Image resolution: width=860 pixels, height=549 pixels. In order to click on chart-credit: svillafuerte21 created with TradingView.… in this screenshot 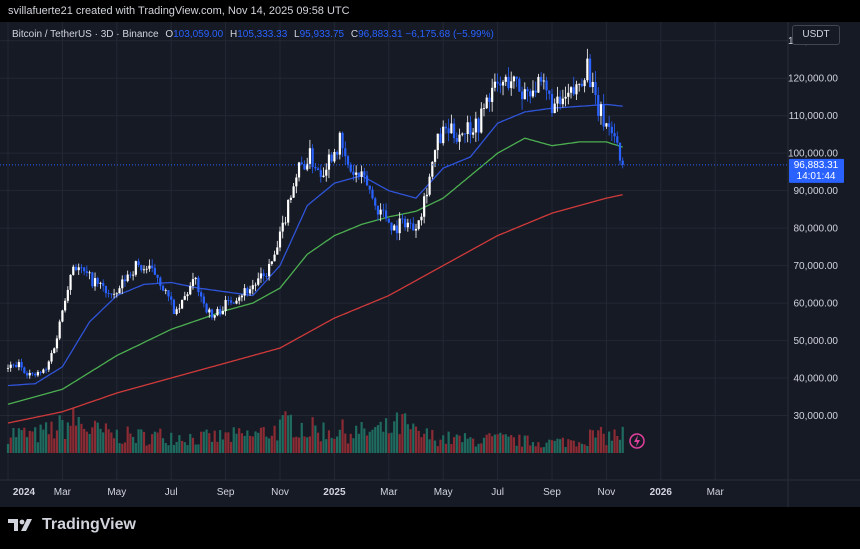, I will do `click(179, 11)`.